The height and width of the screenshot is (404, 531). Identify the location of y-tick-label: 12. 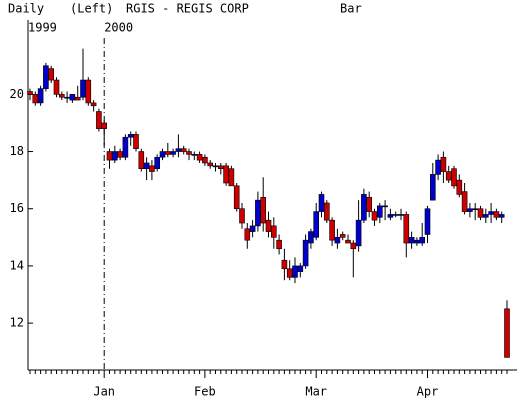
(17, 323).